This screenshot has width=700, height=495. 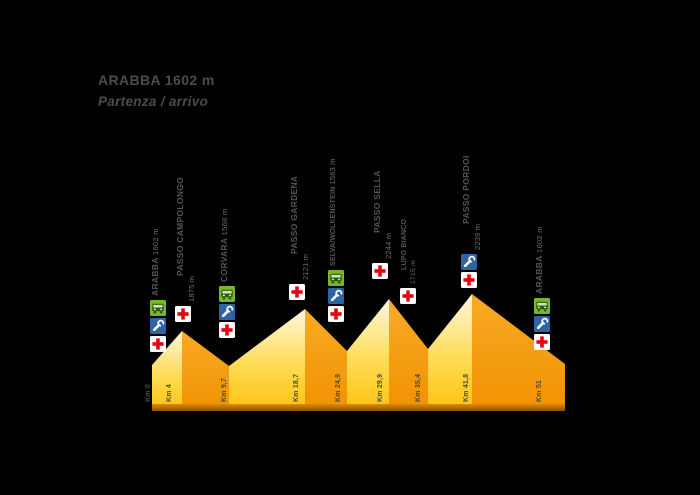 I want to click on base-strip, so click(x=358, y=407).